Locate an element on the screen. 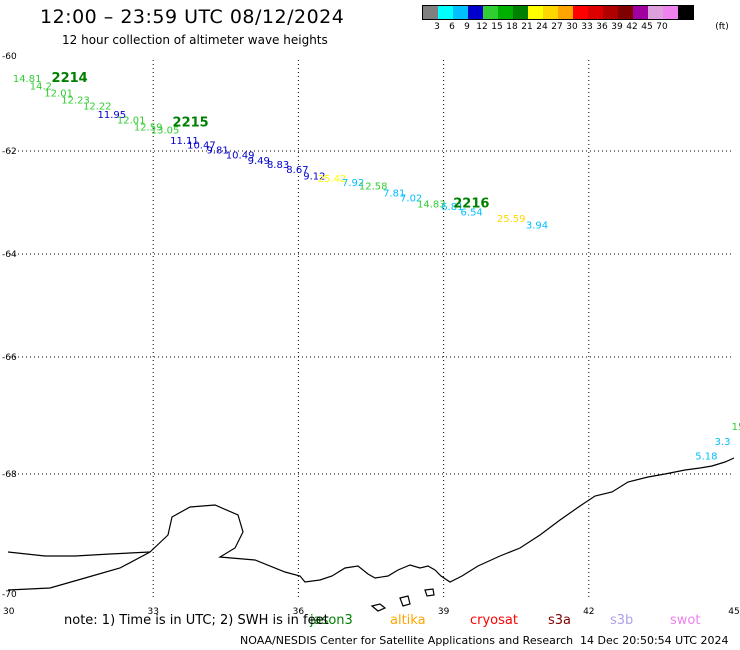 This screenshot has height=650, width=740. color-legend: 3 6 9 12 15 18 21 24 27 30 33 36 39 42 45 70 (ft) is located at coordinates (575, 19).